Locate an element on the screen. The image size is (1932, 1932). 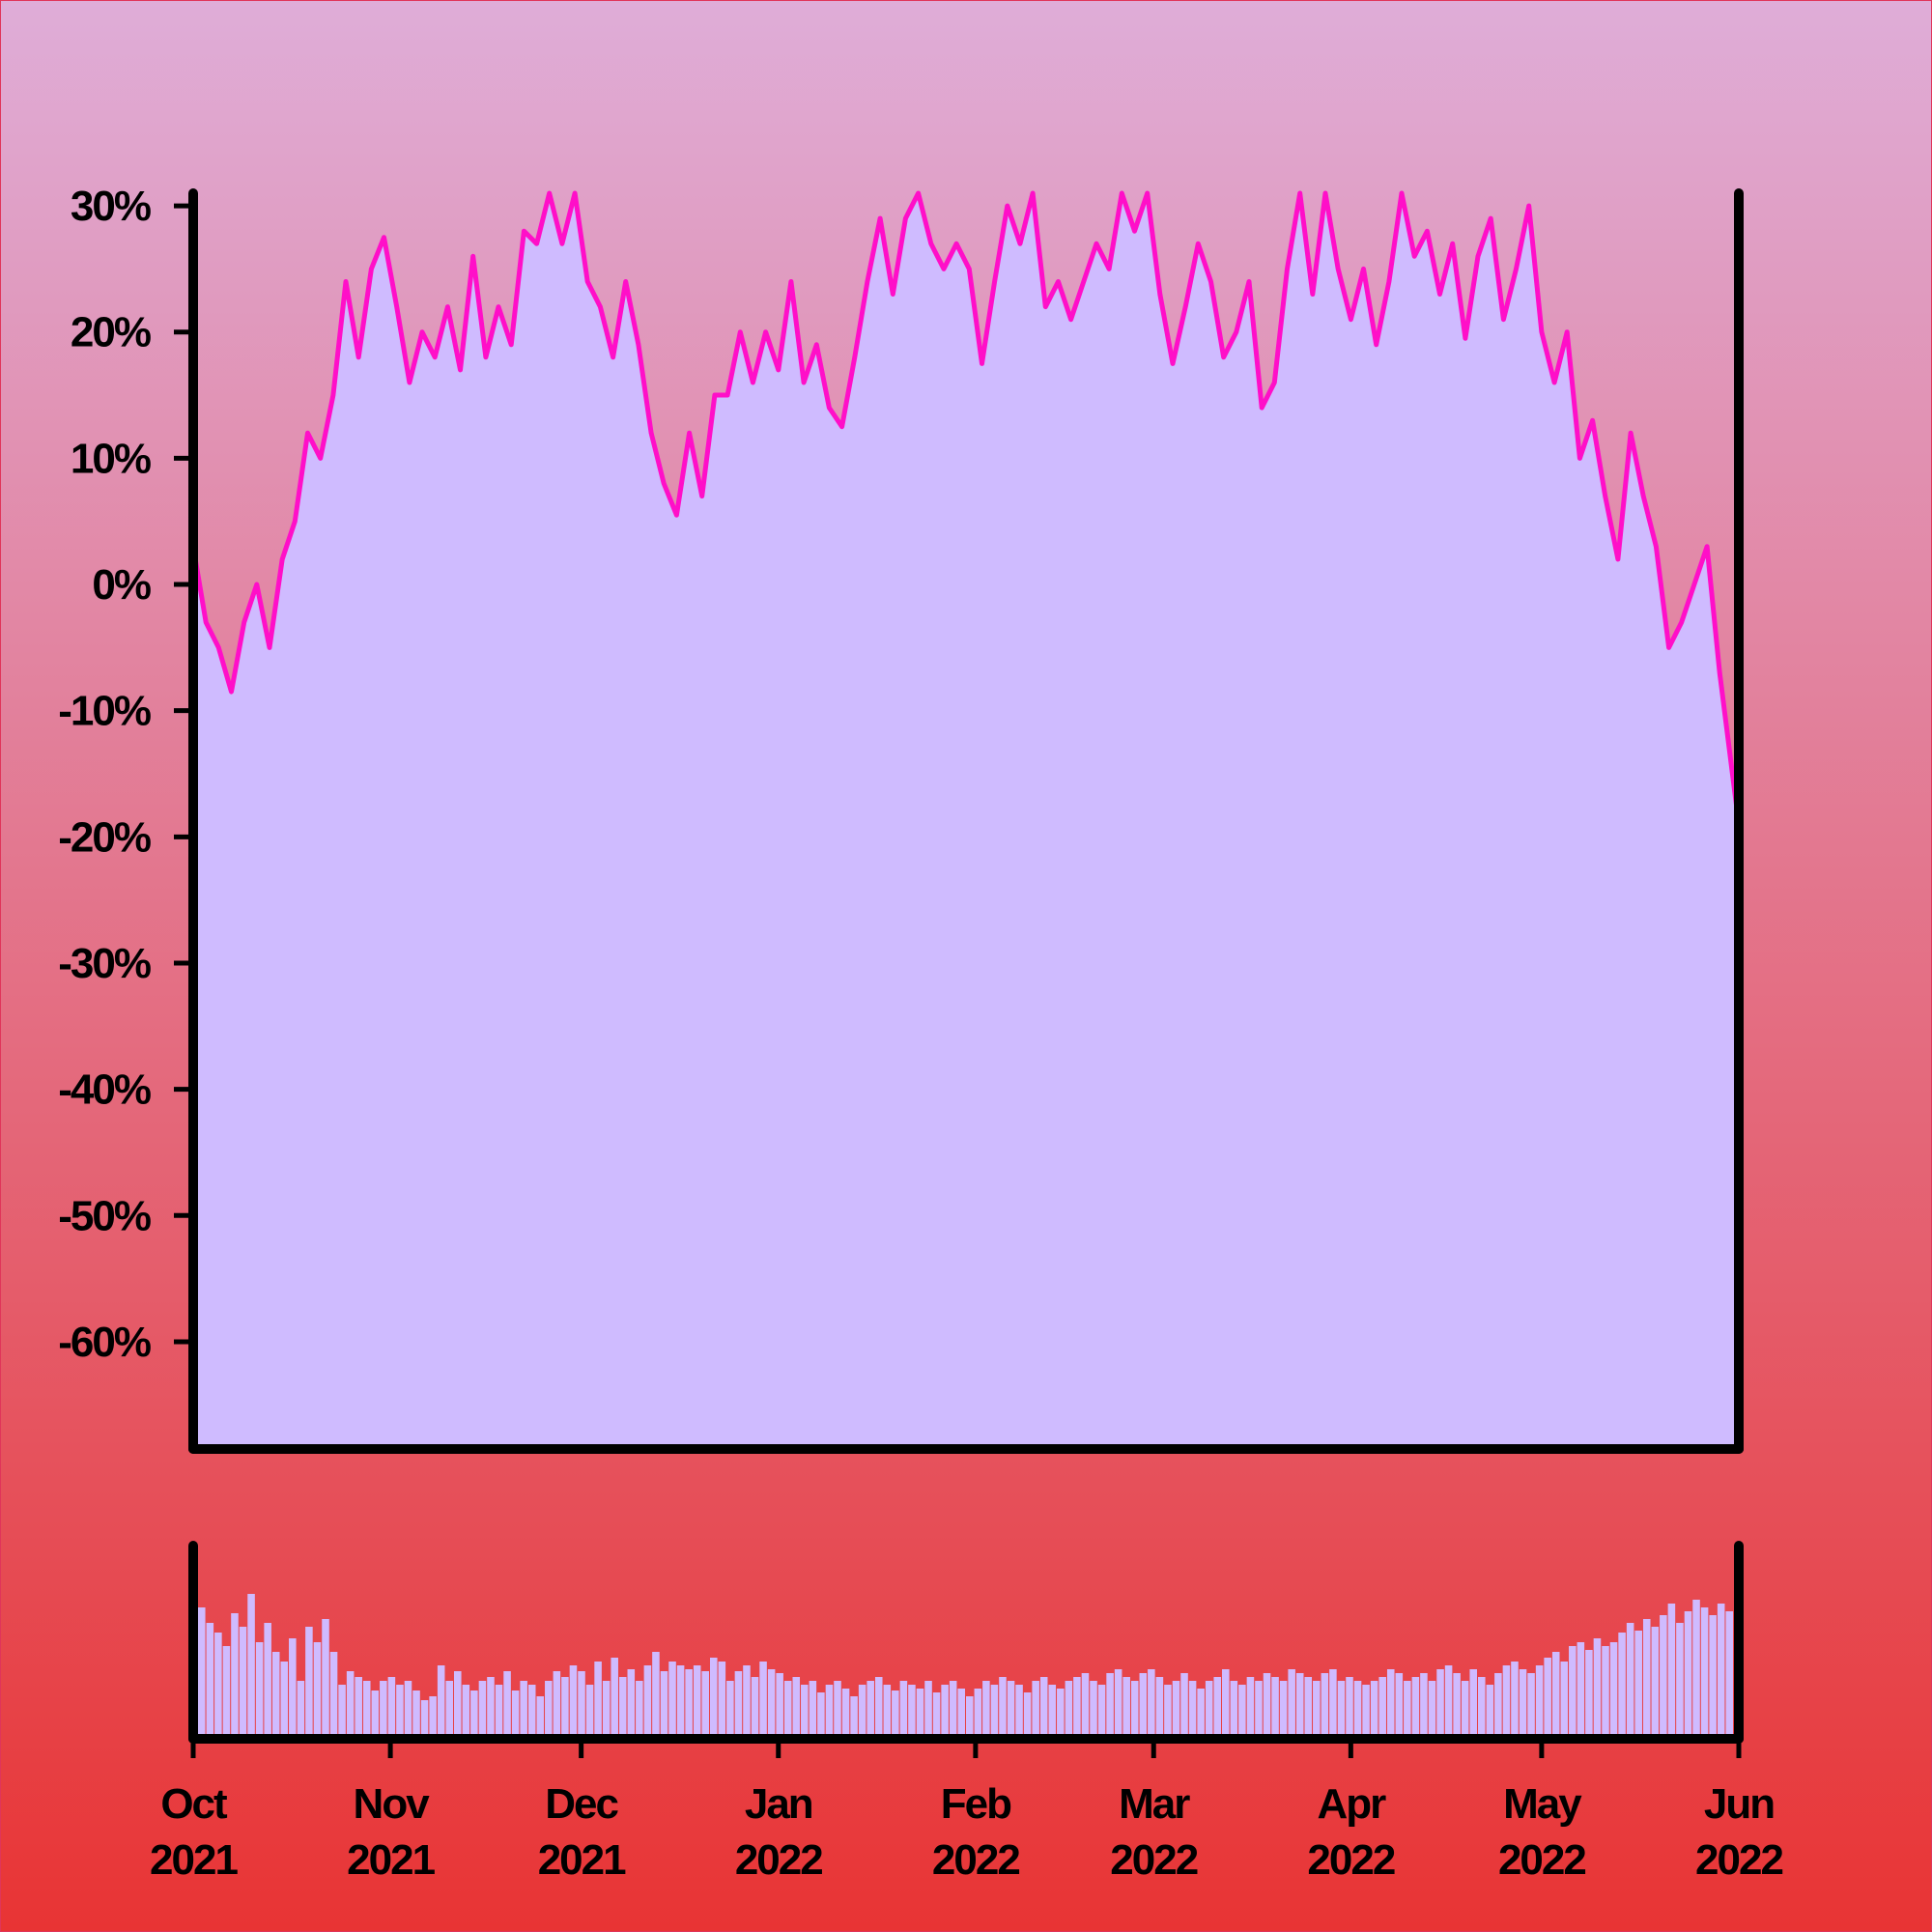
x-tick-label-line: Jan is located at coordinates (778, 1804).